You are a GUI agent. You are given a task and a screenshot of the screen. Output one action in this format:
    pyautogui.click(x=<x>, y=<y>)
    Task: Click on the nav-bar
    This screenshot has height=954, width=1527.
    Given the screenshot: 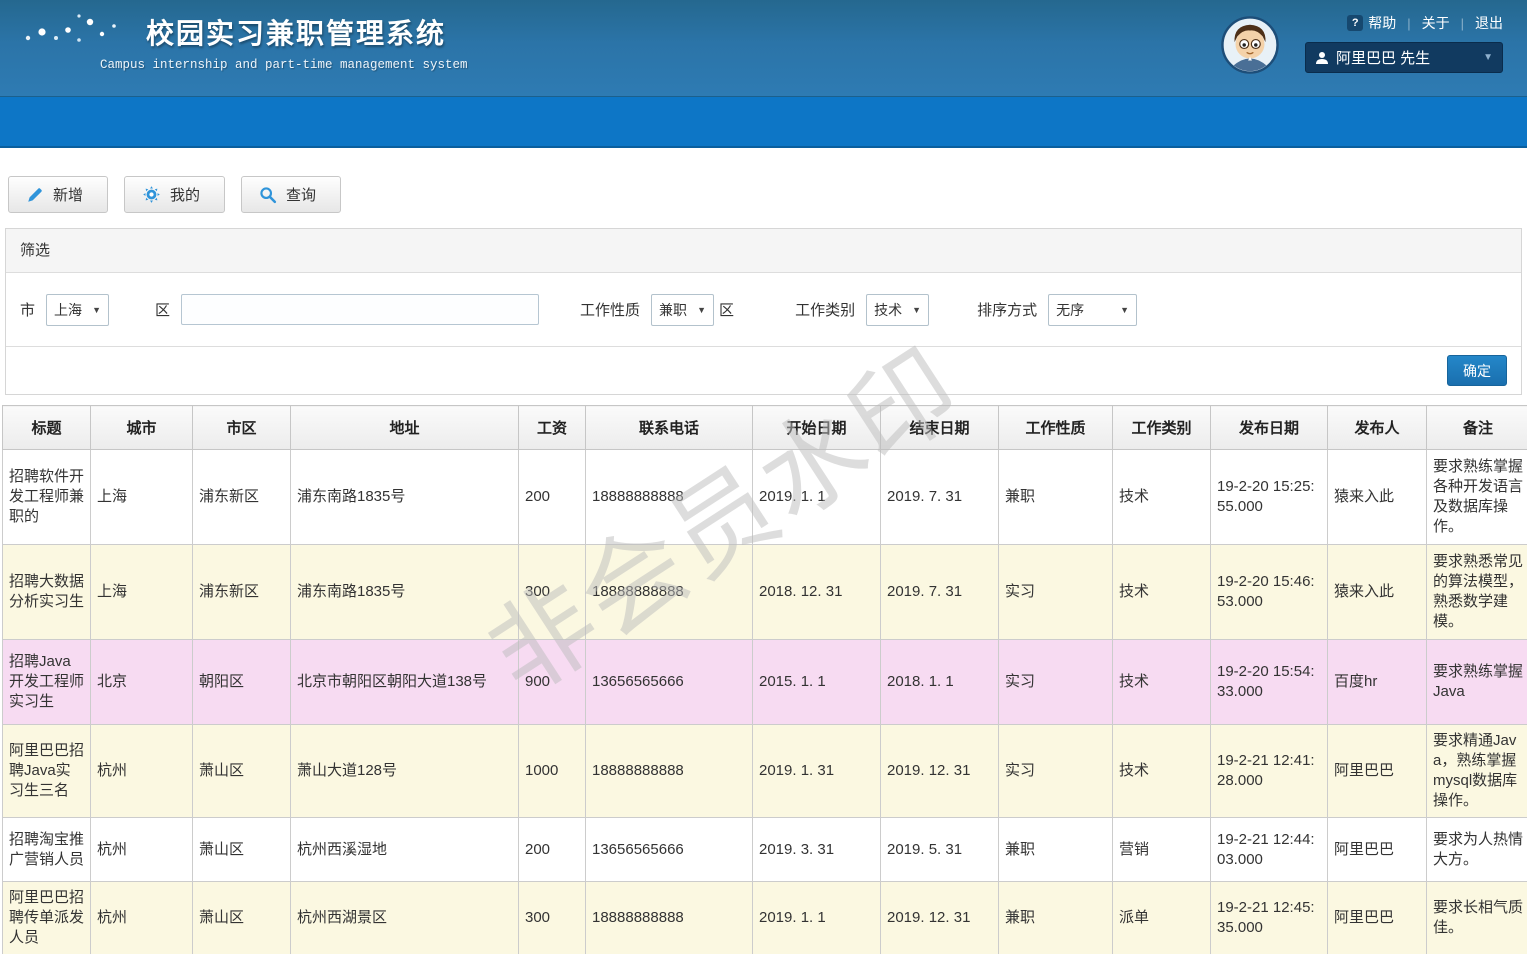 What is the action you would take?
    pyautogui.click(x=763, y=122)
    